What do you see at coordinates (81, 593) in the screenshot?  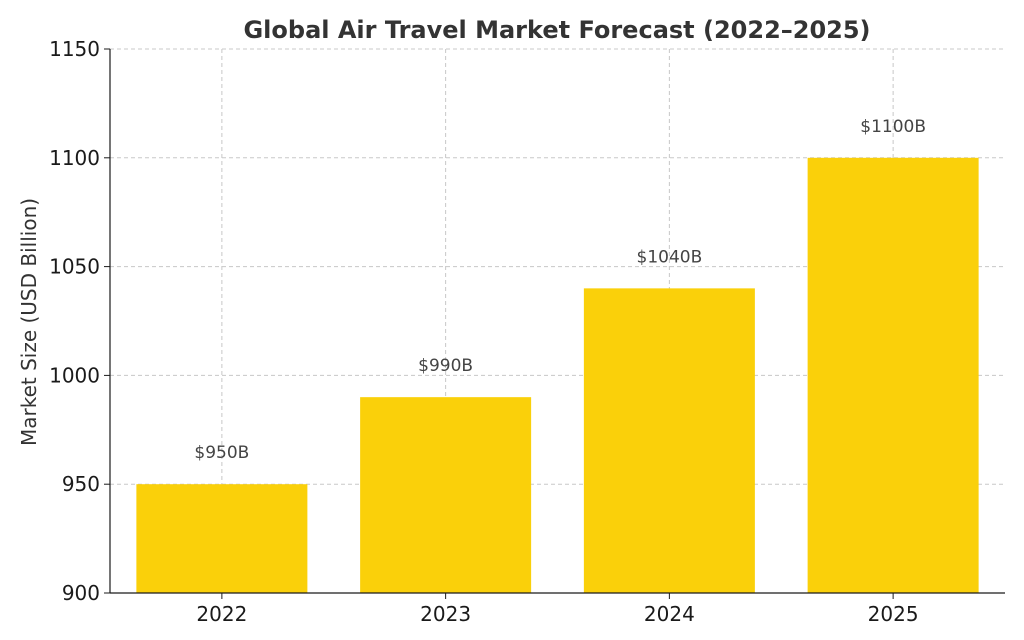 I see `y-tick-label-900: 900` at bounding box center [81, 593].